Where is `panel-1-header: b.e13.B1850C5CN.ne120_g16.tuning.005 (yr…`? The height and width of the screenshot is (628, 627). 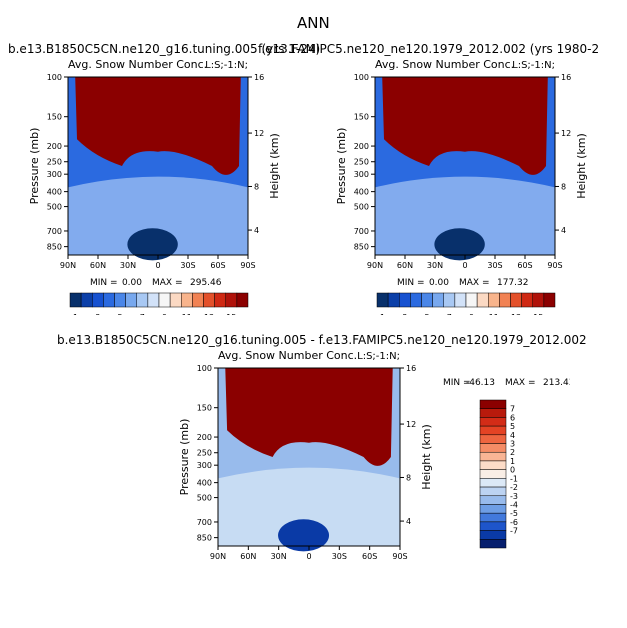
panel-1-header: b.e13.B1850C5CN.ne120_g16.tuning.005 (yr… is located at coordinates (164, 49).